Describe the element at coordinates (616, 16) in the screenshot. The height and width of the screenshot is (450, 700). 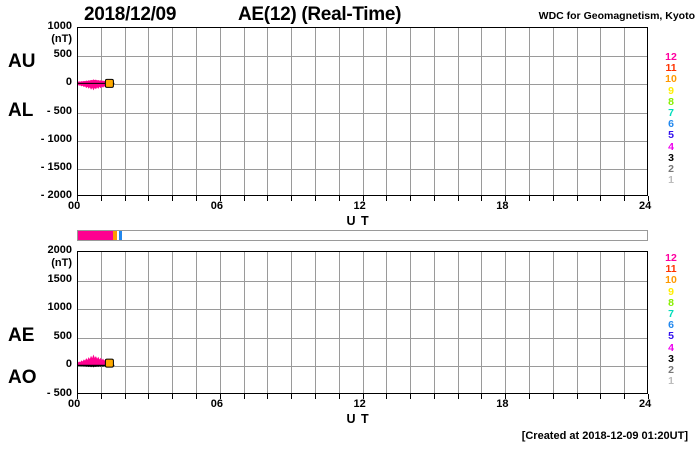
I see `credit-label: WDC for Geomagnetism, Kyoto` at that location.